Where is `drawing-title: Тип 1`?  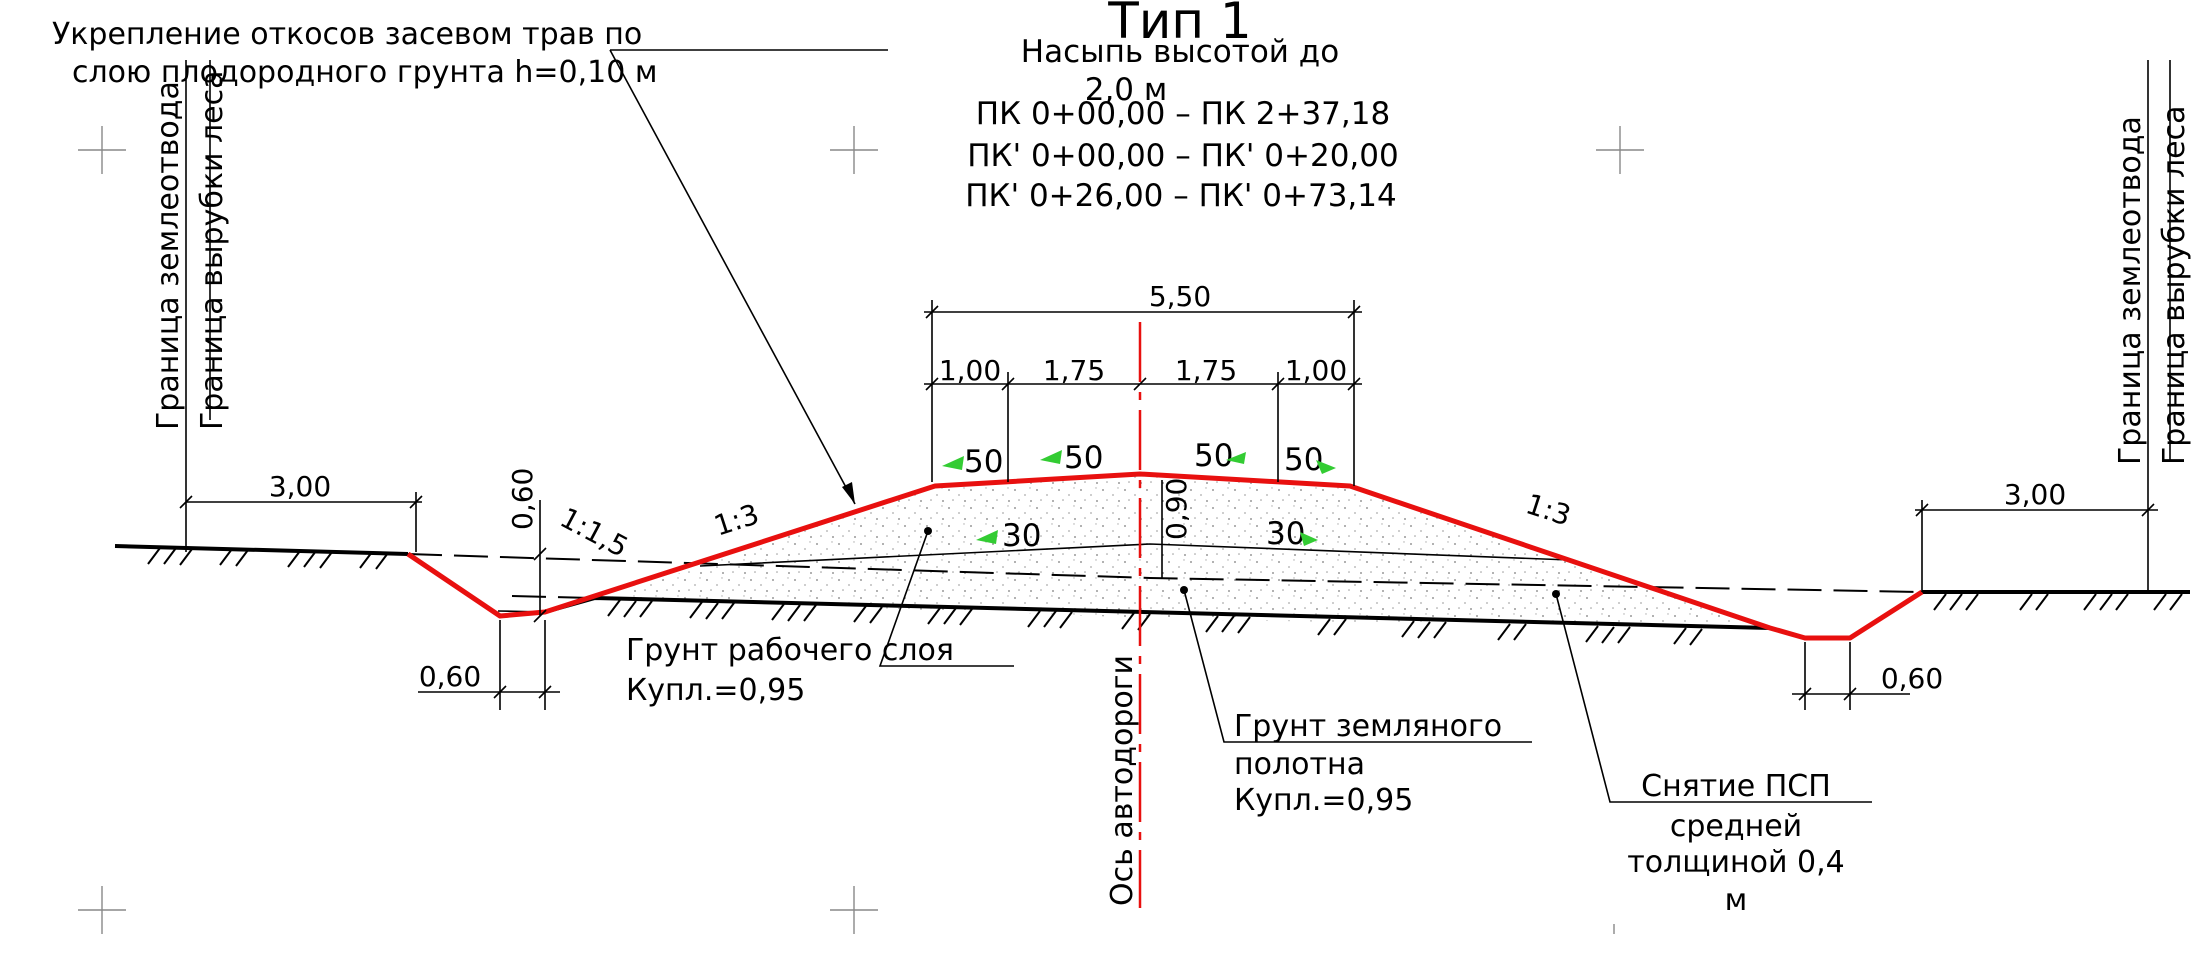 drawing-title: Тип 1 is located at coordinates (1179, 25).